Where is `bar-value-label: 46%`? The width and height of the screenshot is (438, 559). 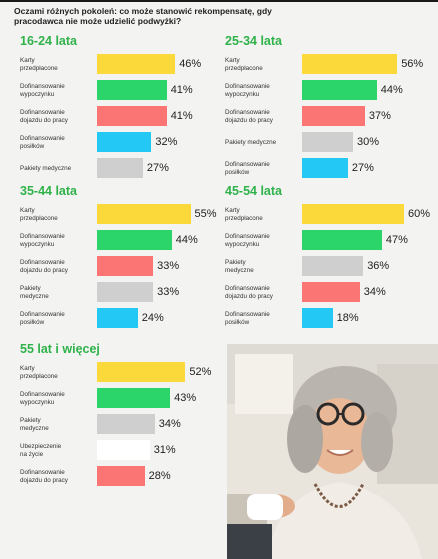 bar-value-label: 46% is located at coordinates (190, 64).